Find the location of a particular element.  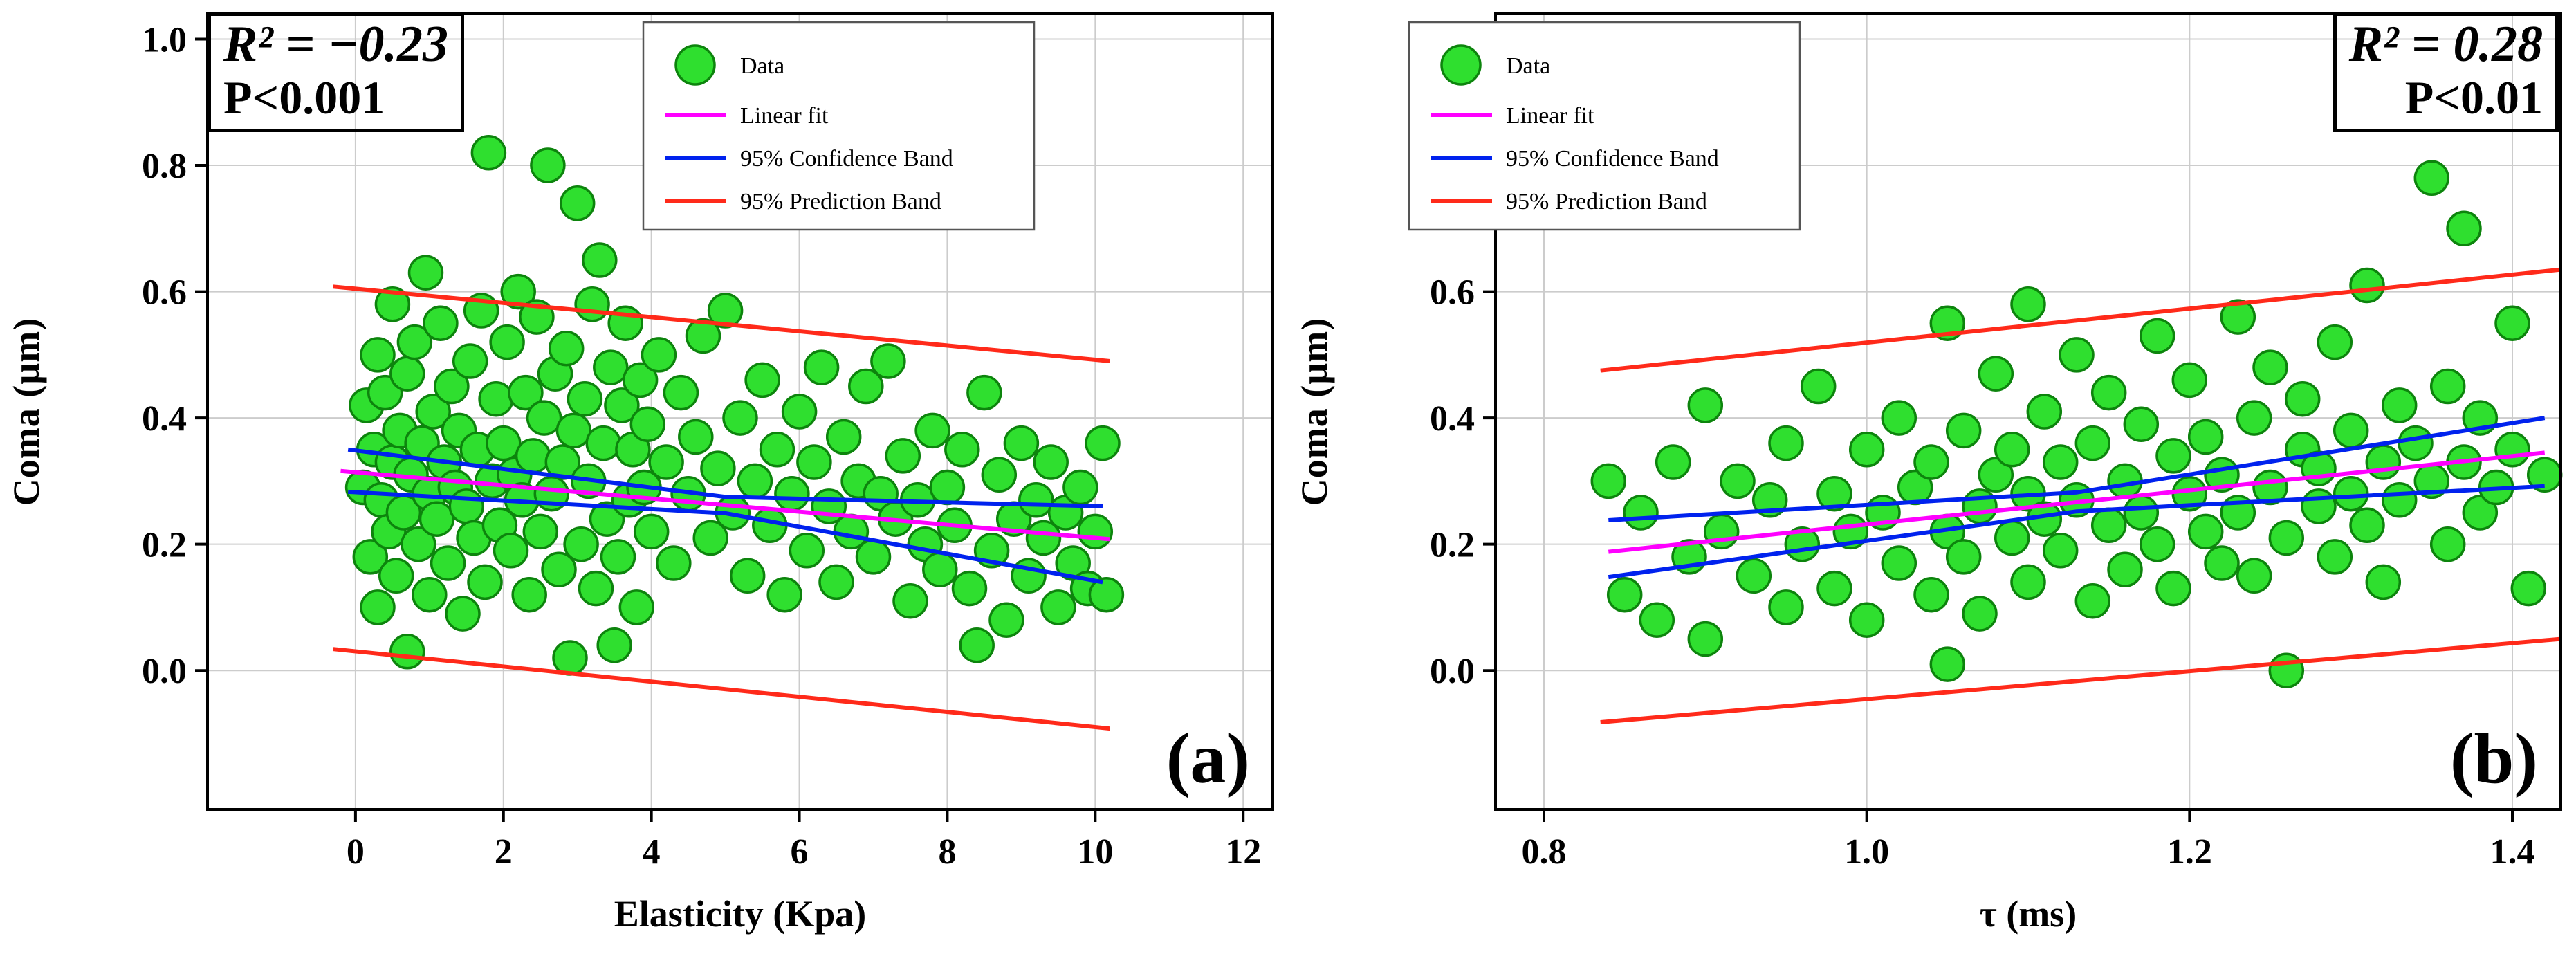

y-axis-label-a: Coma (µm) is located at coordinates (26, 411).